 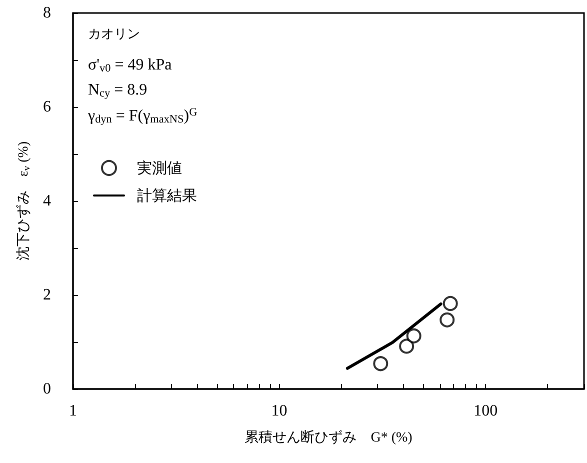 I want to click on x-tick-label: 100, so click(x=486, y=411).